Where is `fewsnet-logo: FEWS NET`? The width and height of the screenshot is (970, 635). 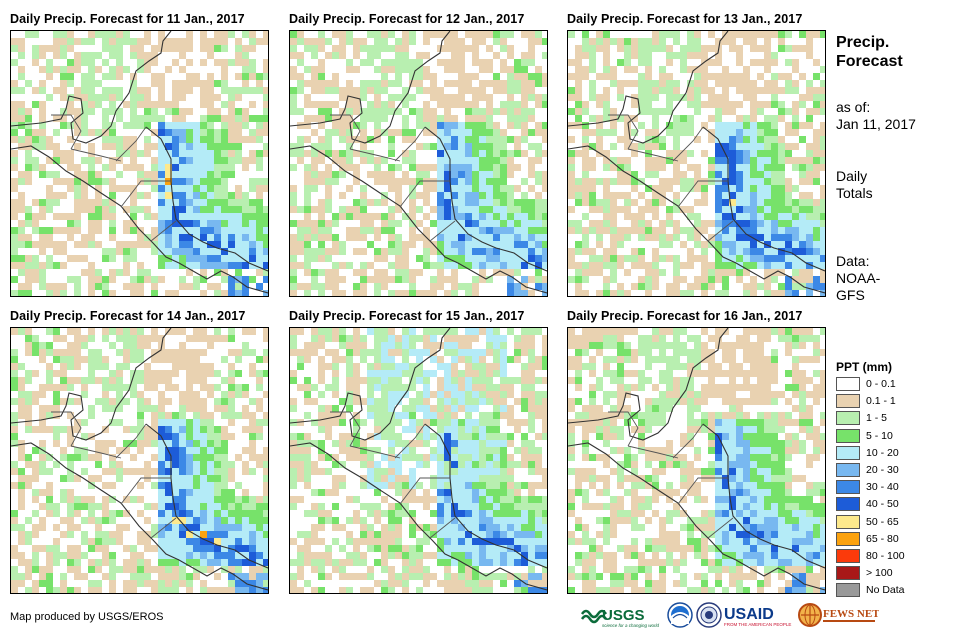 fewsnet-logo: FEWS NET is located at coordinates (851, 615).